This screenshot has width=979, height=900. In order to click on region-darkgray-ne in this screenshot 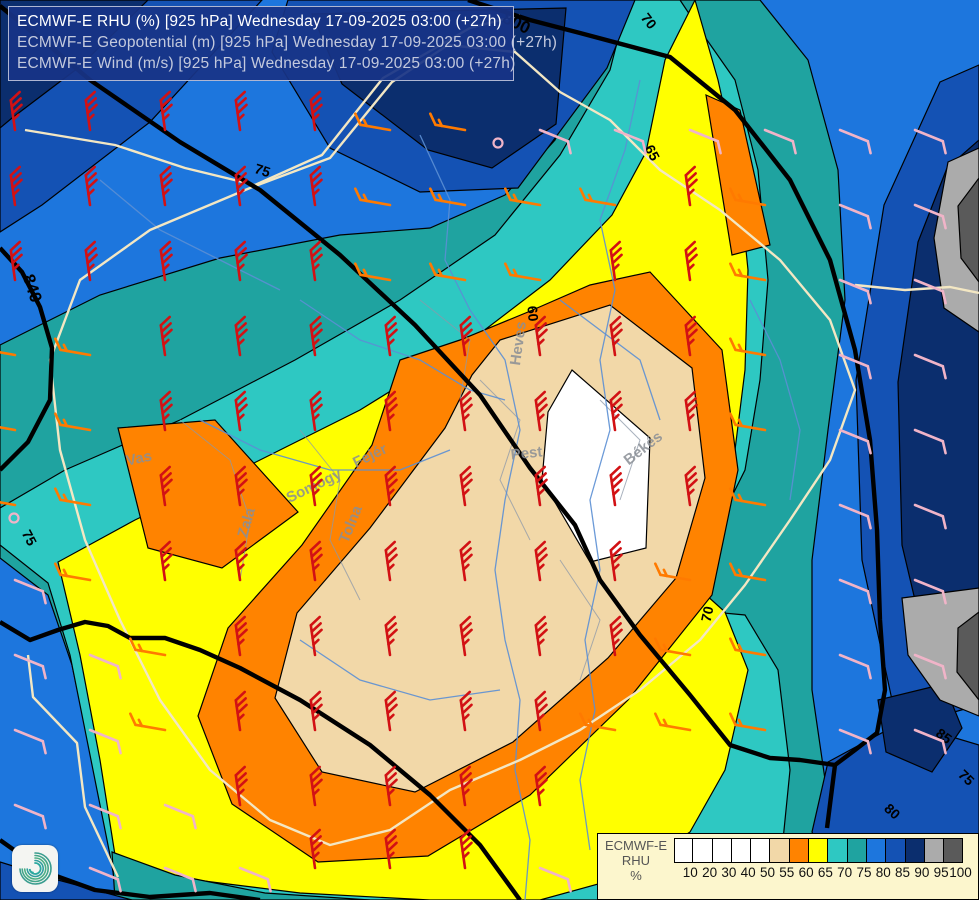, I will do `click(968, 230)`.